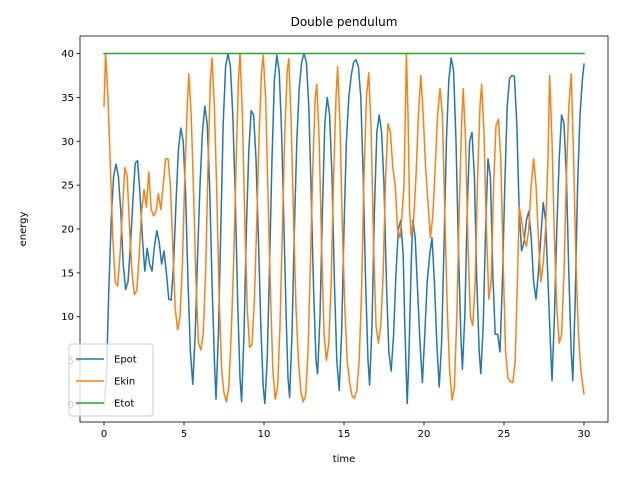 The height and width of the screenshot is (480, 640). I want to click on x-tick-label: 30, so click(584, 434).